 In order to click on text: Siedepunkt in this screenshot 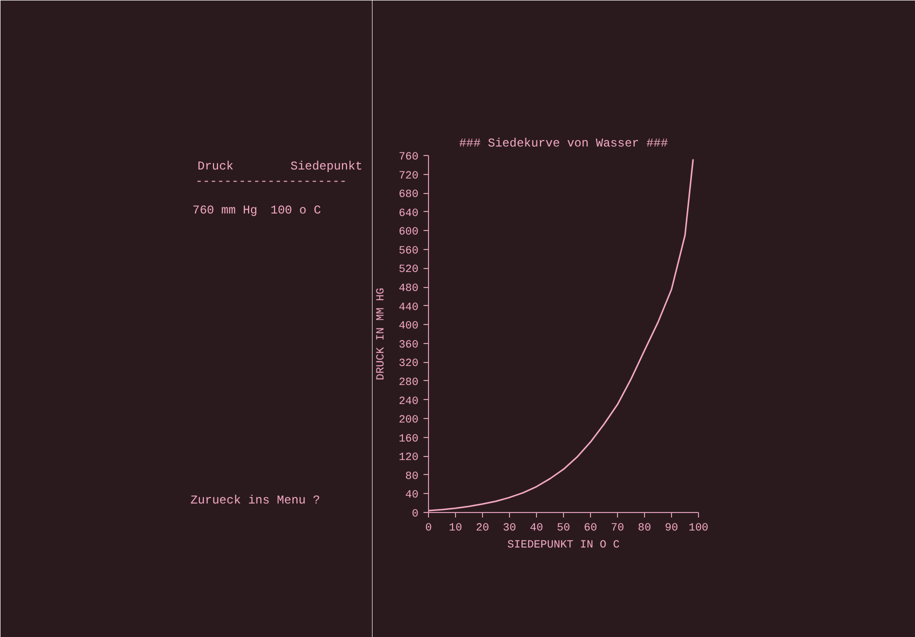, I will do `click(326, 167)`.